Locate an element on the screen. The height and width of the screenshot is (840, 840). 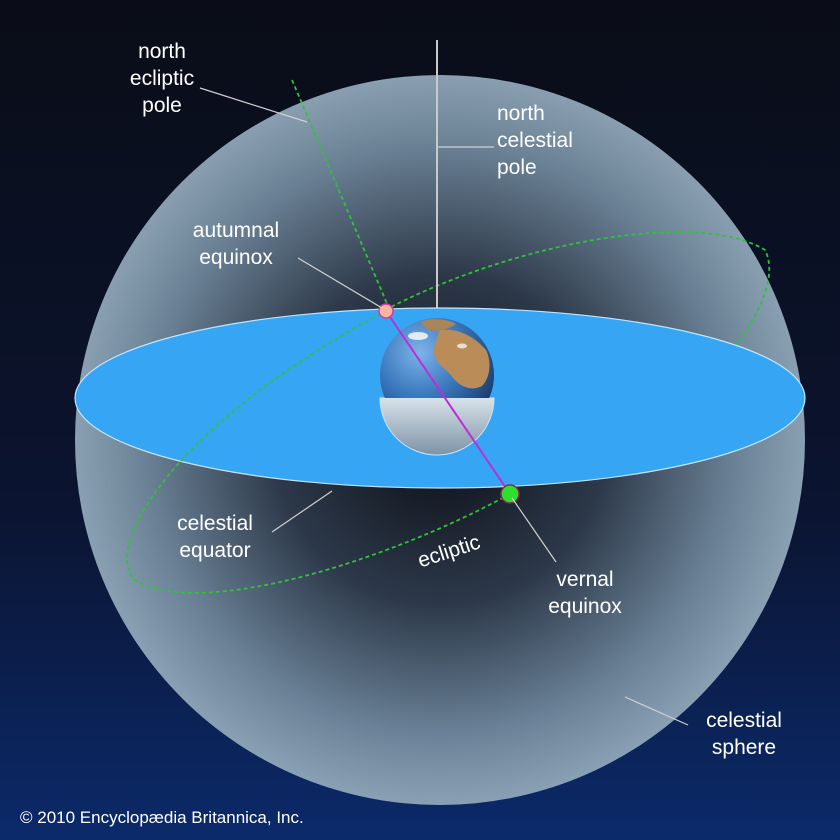
copyright-notice: © 2010 Encyclopædia Britannica, Inc. is located at coordinates (162, 817).